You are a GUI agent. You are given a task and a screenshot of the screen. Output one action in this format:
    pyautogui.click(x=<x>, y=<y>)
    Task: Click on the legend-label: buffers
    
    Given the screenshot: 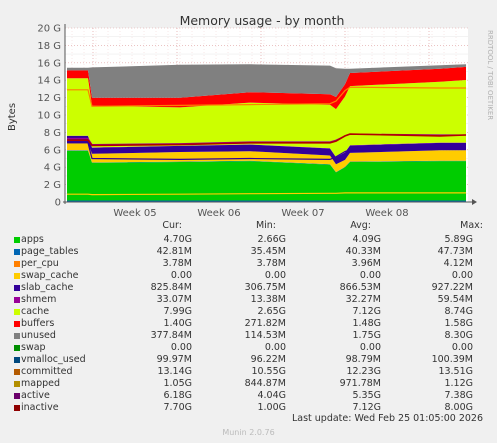 What is the action you would take?
    pyautogui.click(x=38, y=323)
    